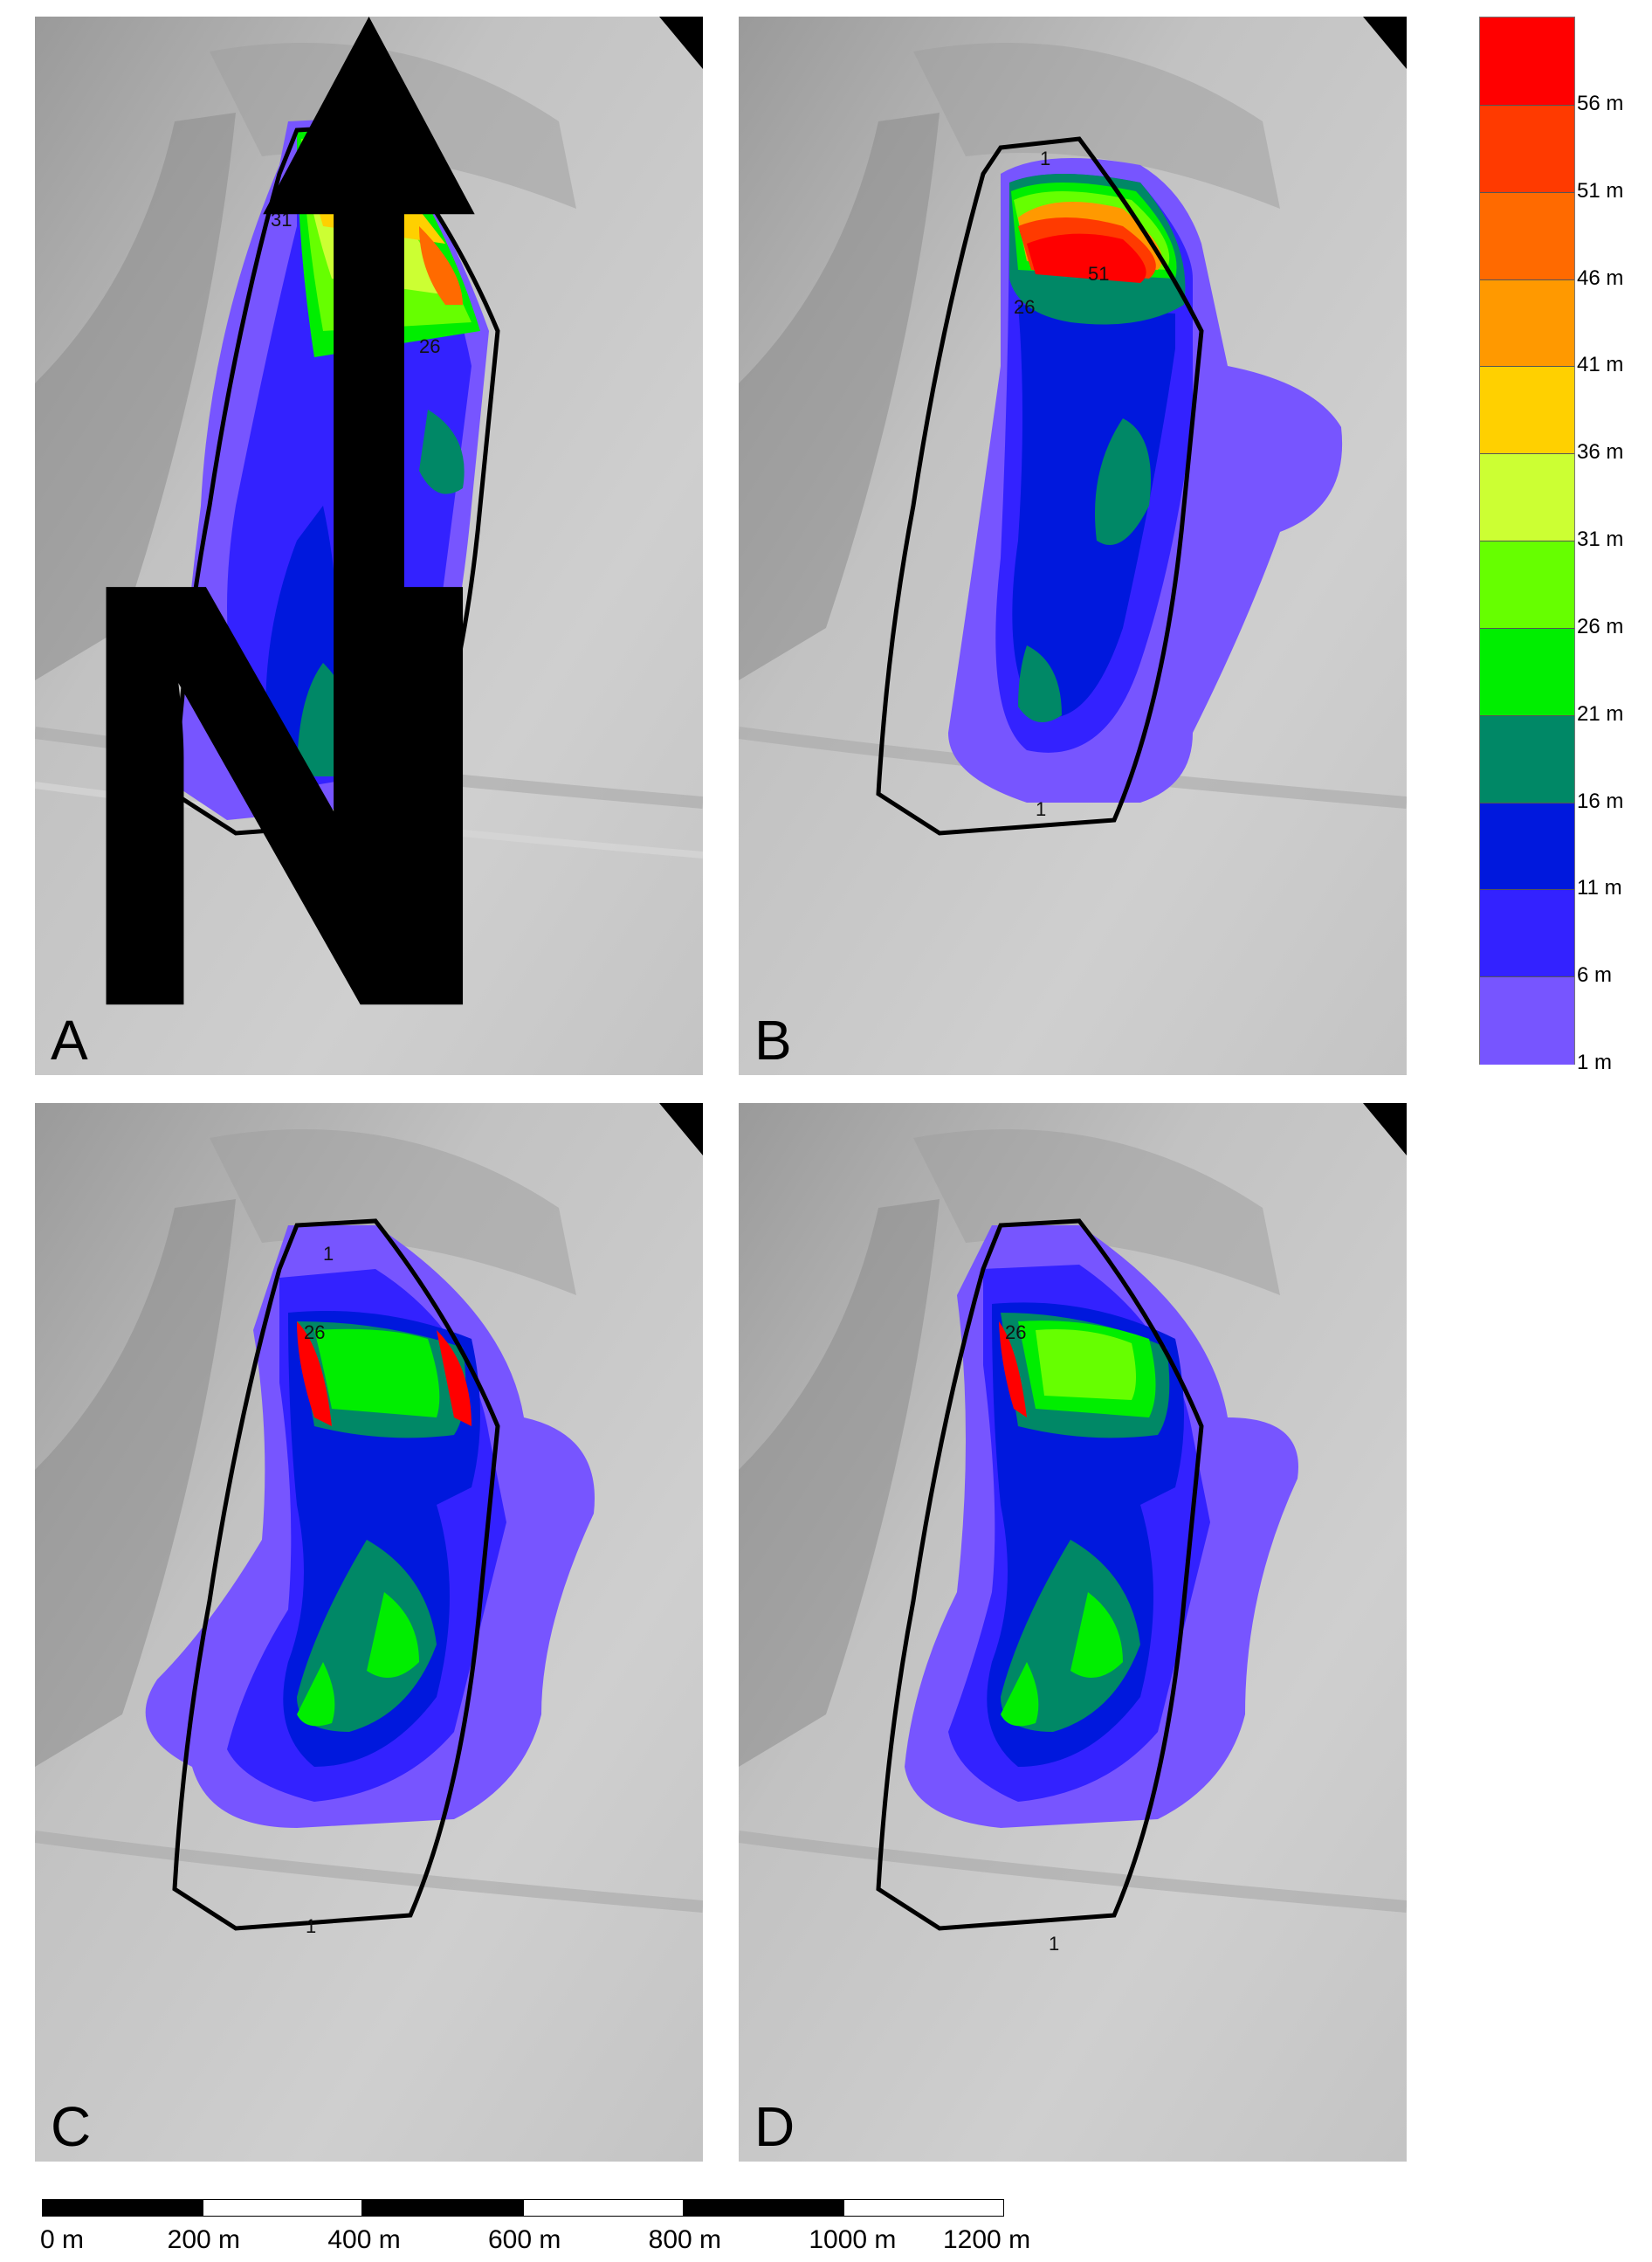 The height and width of the screenshot is (2262, 1652). Describe the element at coordinates (853, 2239) in the screenshot. I see `scale-bar-label: 1000 m` at that location.